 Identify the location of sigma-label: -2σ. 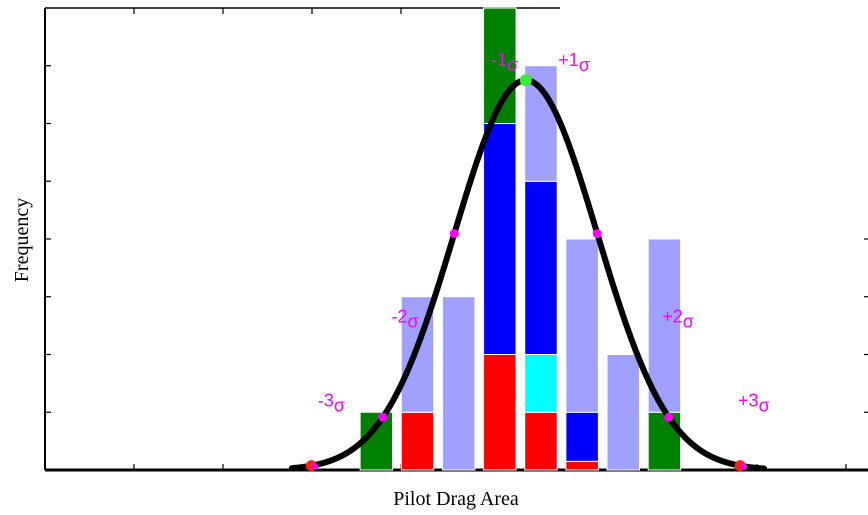
(405, 319).